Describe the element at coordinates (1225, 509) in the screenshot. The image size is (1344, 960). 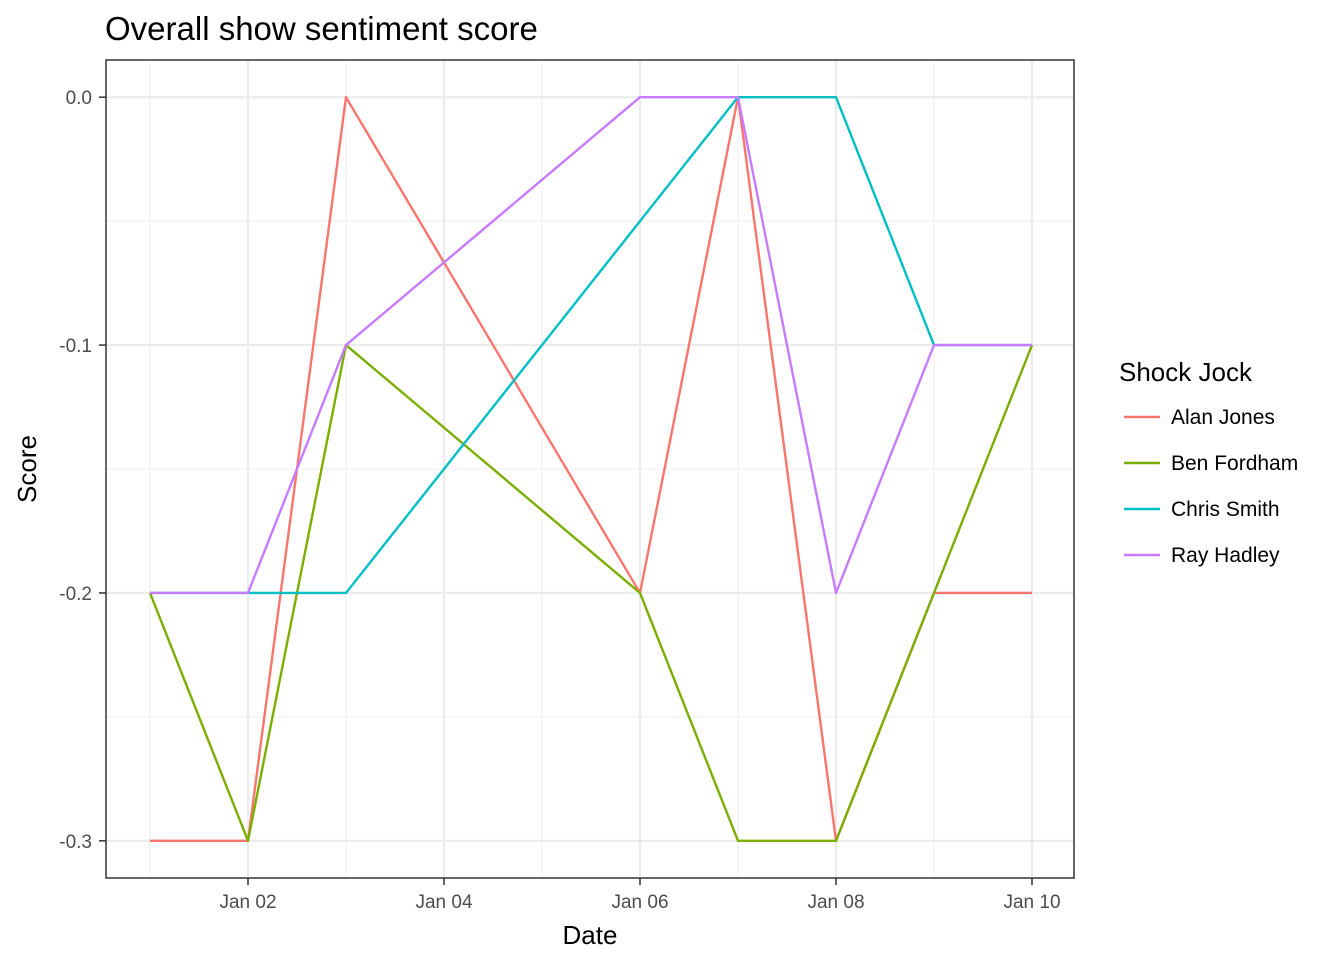
I see `legend-label: Chris Smith` at that location.